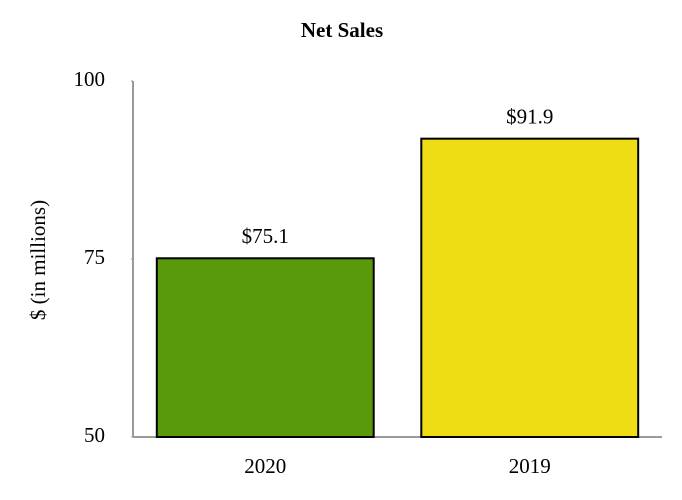 The image size is (682, 500). I want to click on y-tick-label: 50, so click(94, 435).